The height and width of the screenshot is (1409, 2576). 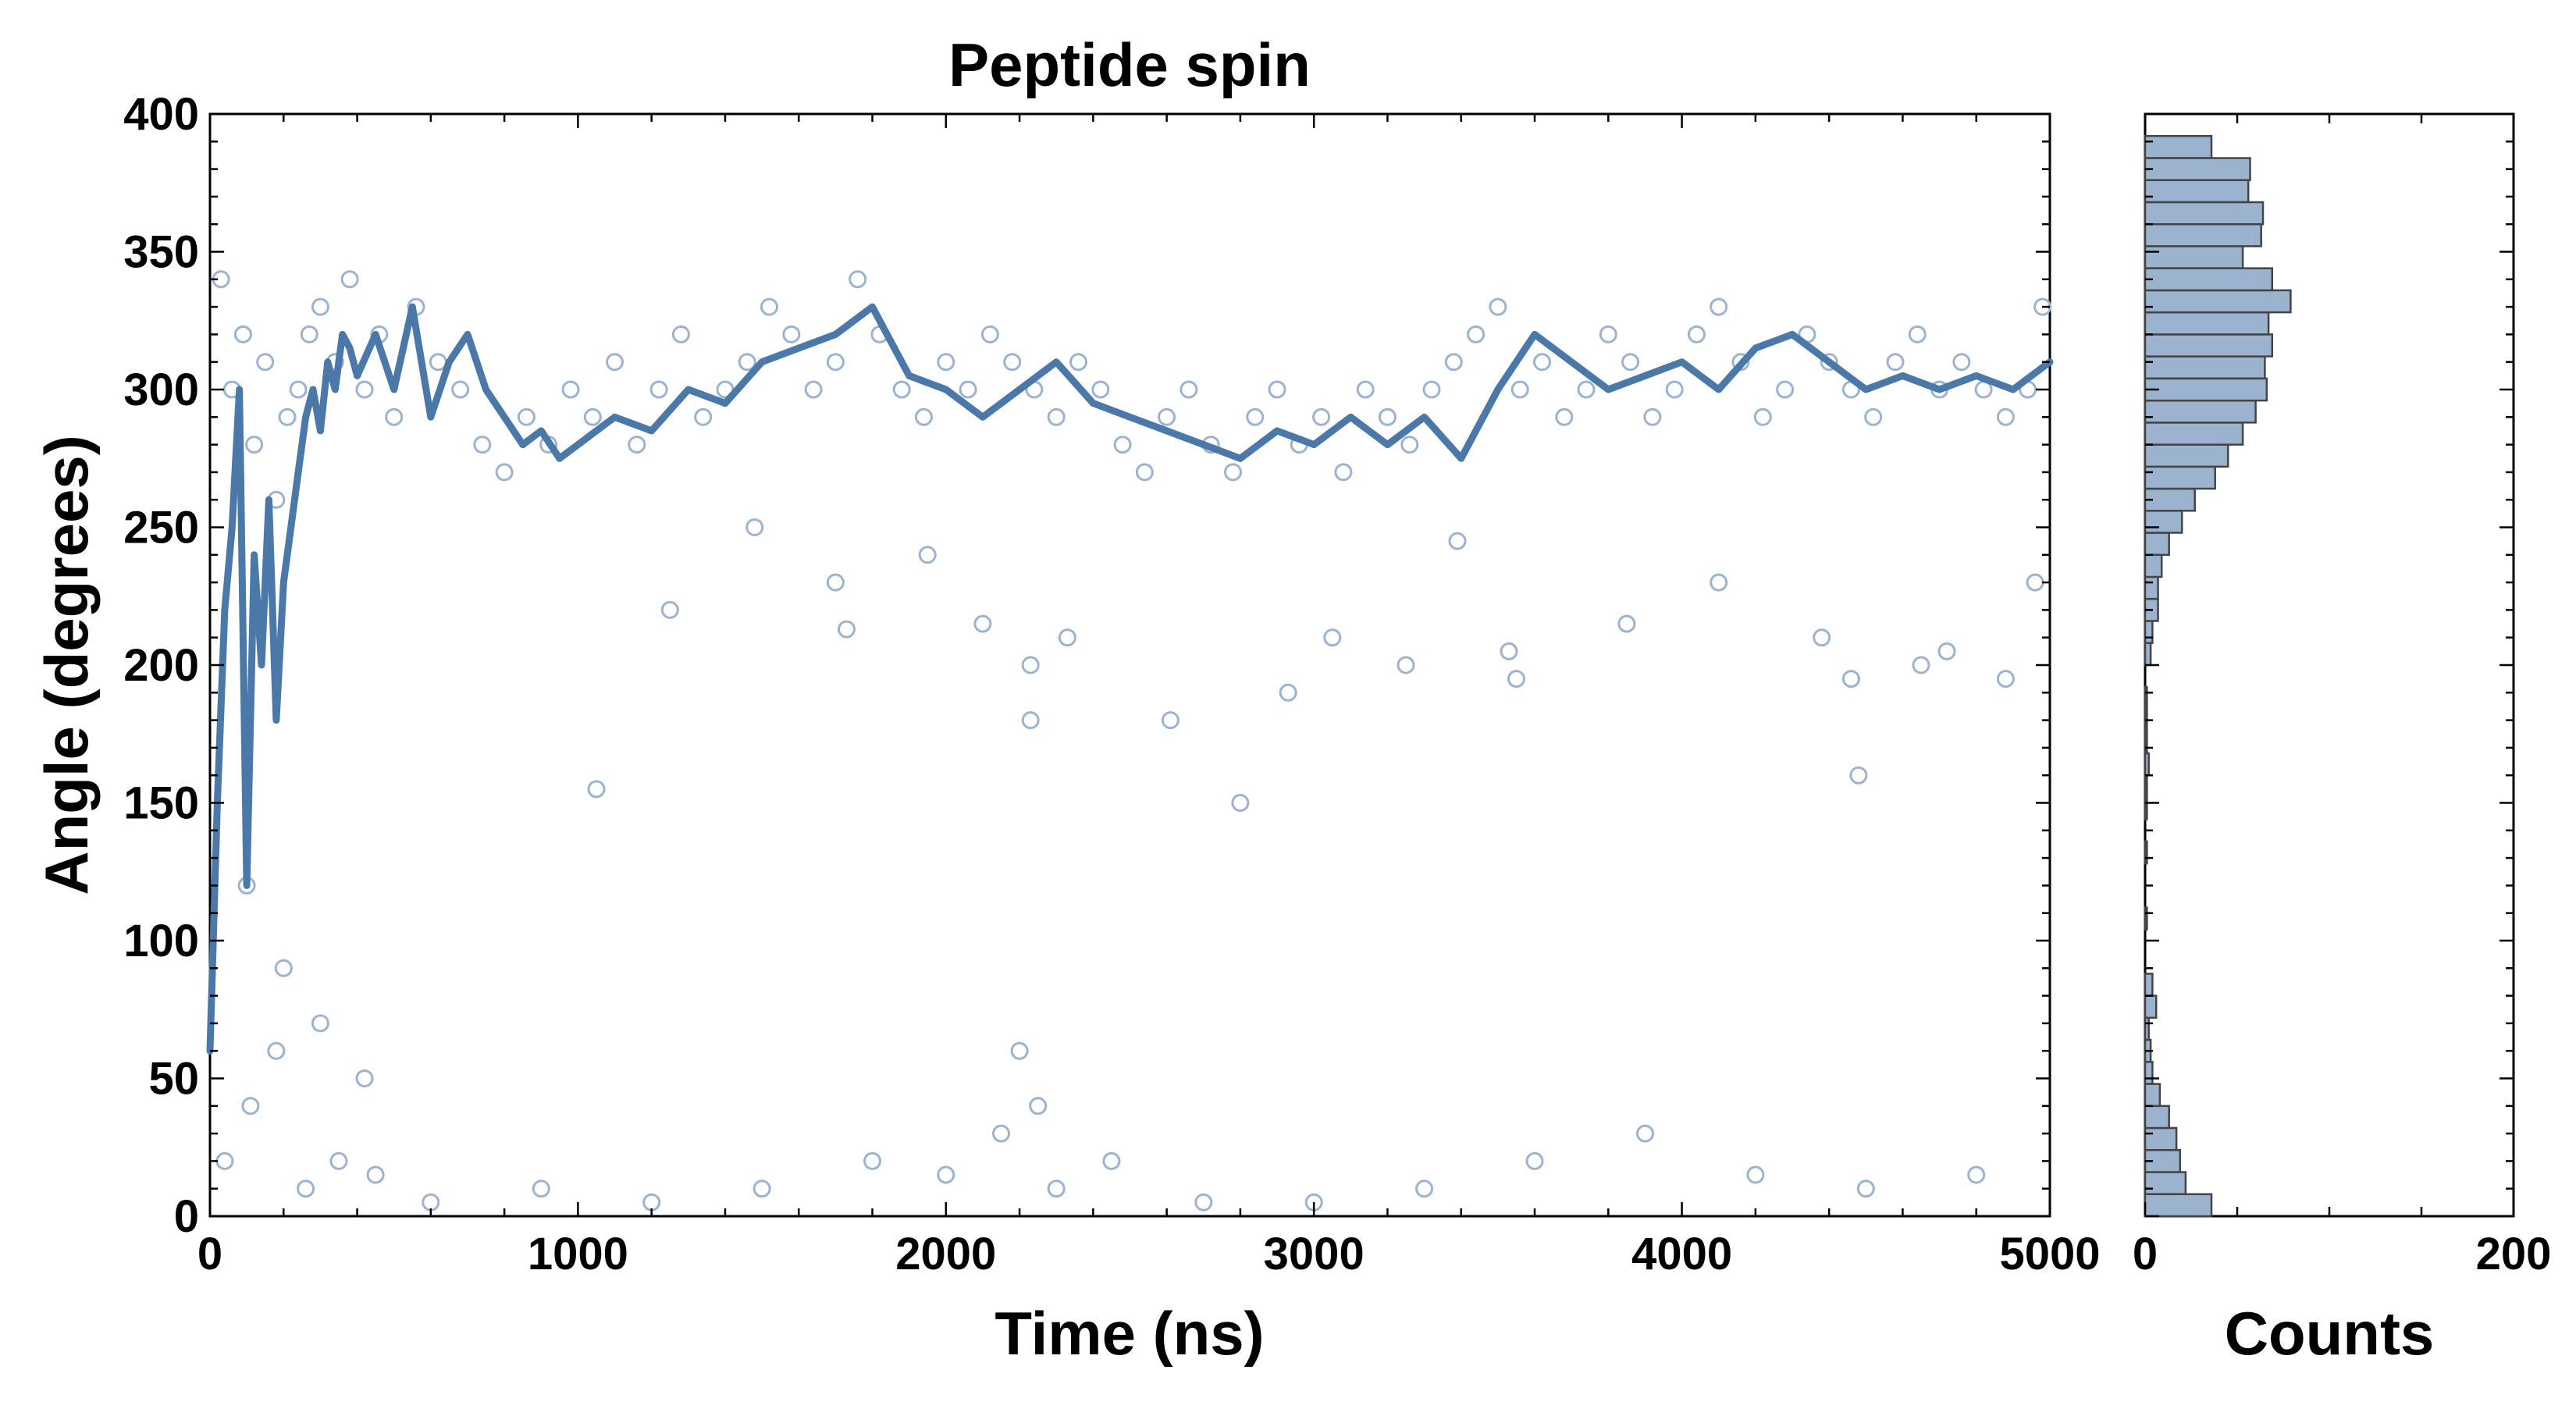 I want to click on x-tick-label: 0, so click(x=210, y=1254).